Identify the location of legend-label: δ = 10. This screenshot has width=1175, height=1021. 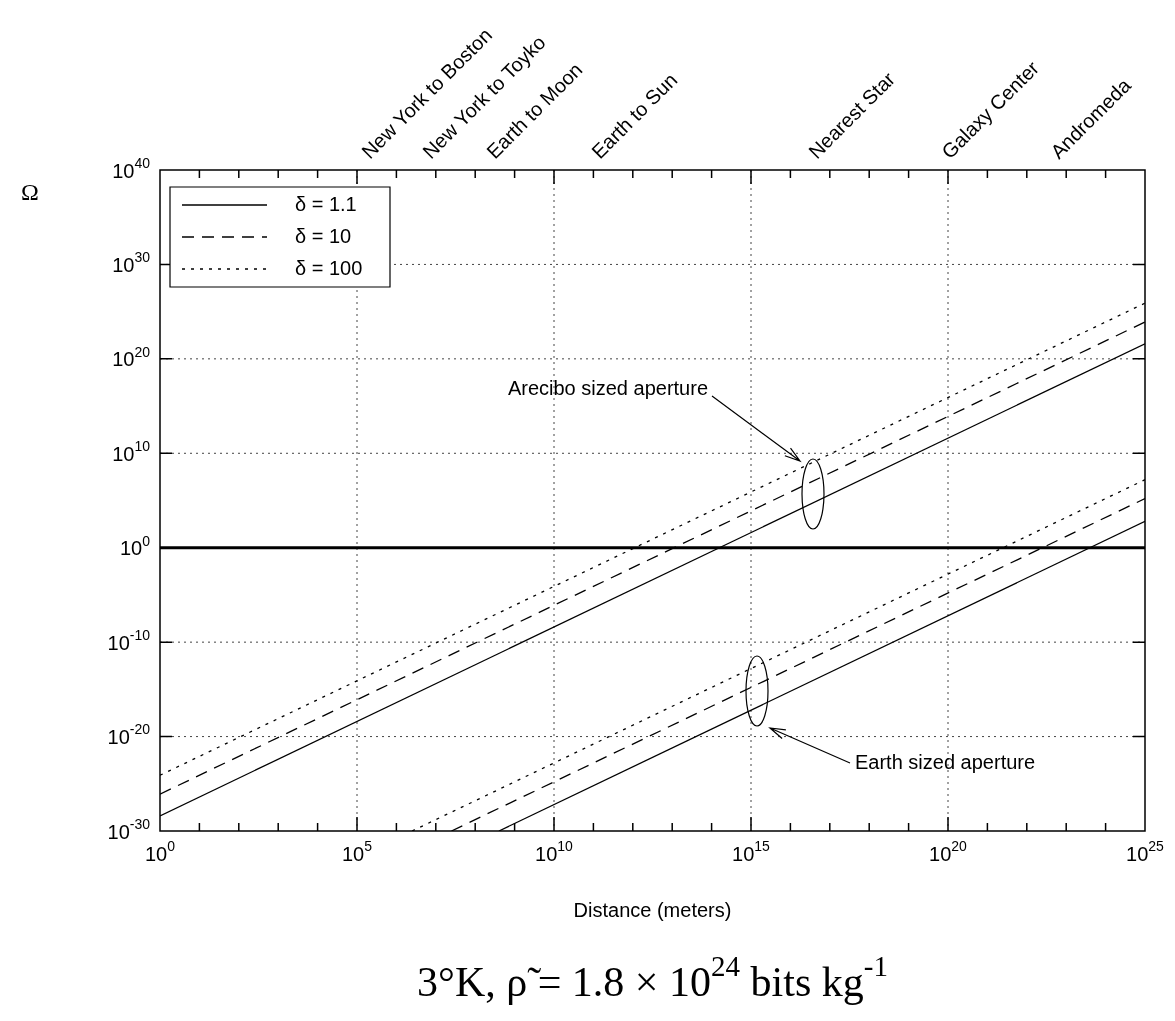
(323, 235).